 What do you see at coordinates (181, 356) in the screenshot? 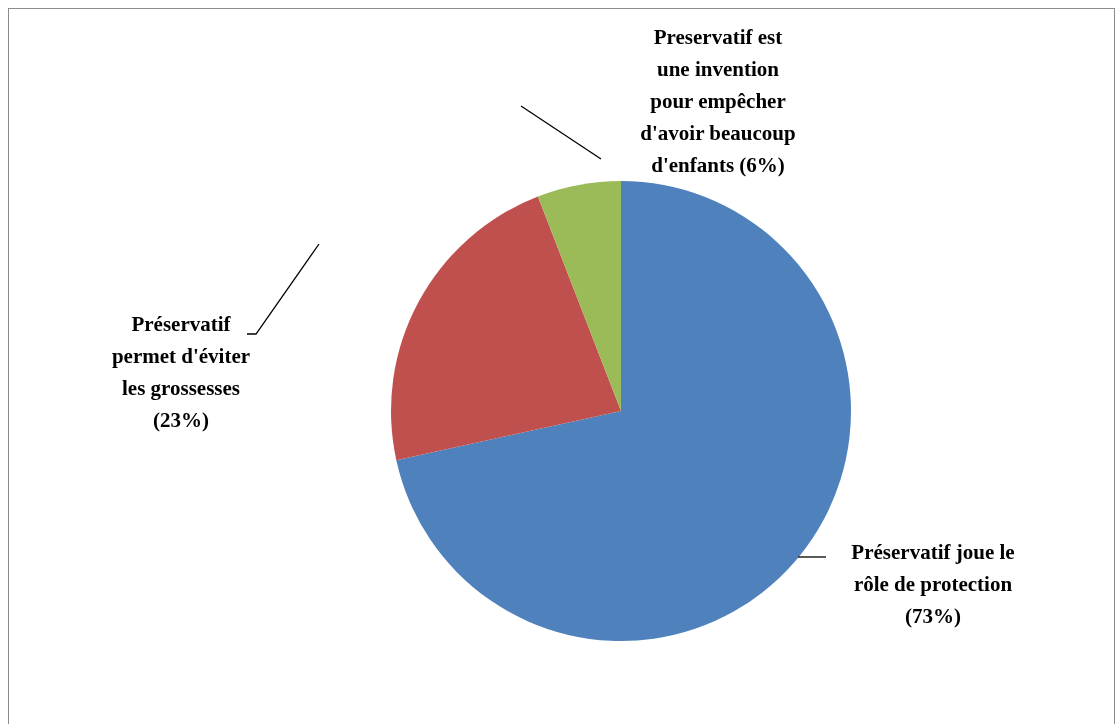
I see `slice-label: Préservatif permet d'éviter les grossesses` at bounding box center [181, 356].